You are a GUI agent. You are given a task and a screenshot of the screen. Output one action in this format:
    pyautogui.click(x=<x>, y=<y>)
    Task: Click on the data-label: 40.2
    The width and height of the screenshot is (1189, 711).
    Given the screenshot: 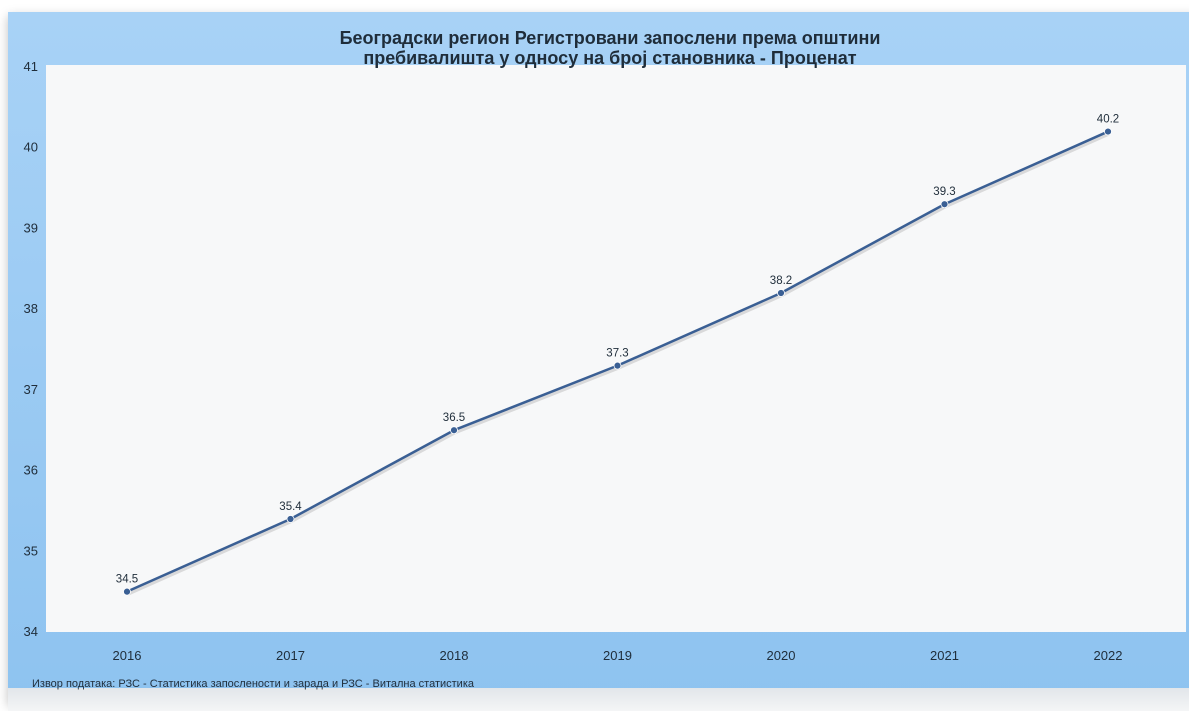 What is the action you would take?
    pyautogui.click(x=1108, y=120)
    